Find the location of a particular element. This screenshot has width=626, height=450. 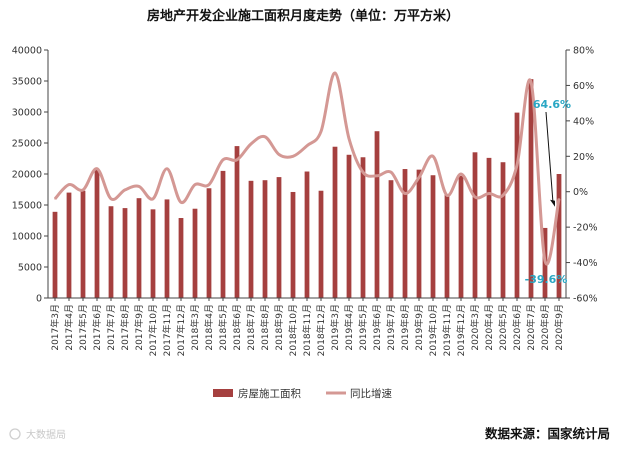

annotations: 64.6% -39.6% is located at coordinates (548, 192).